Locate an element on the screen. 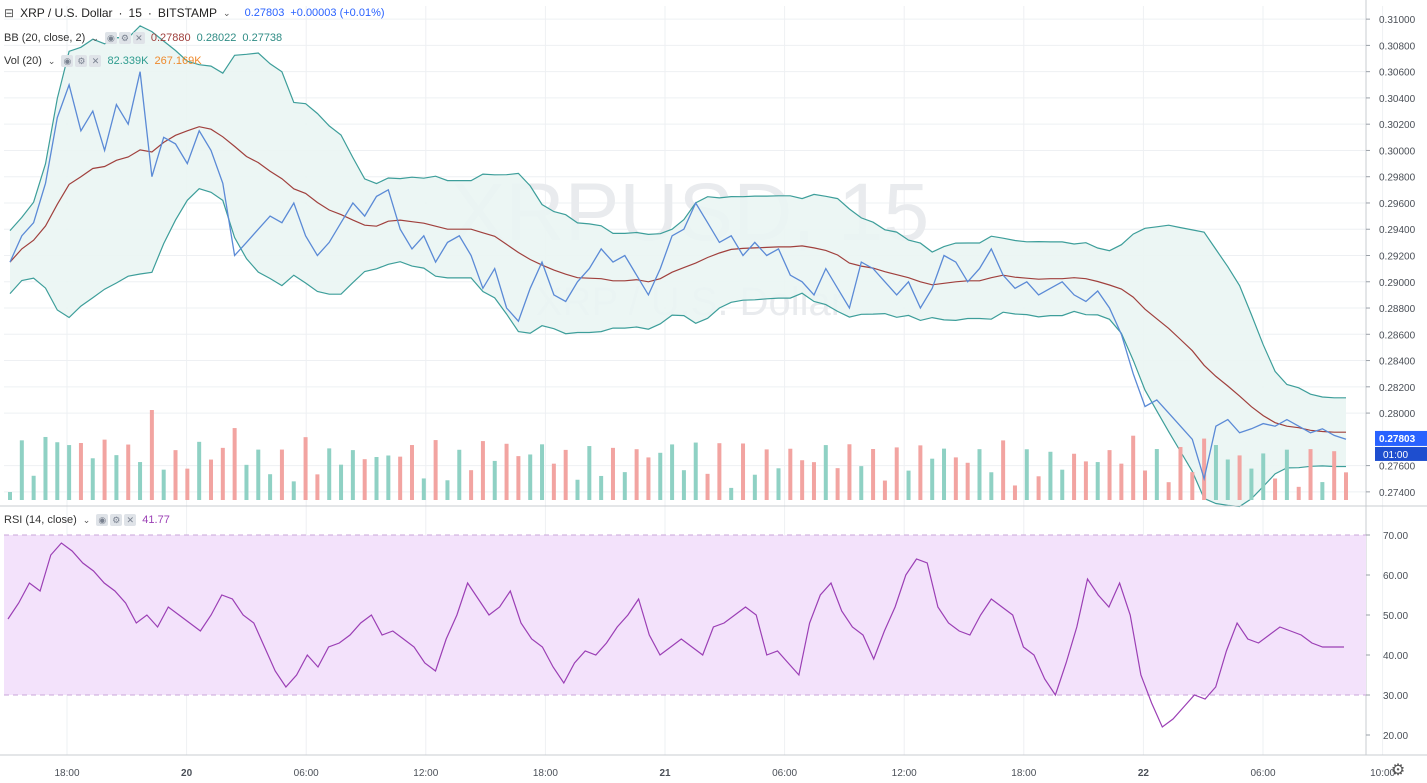 The width and height of the screenshot is (1427, 783). price-tick-label: 0.30400 is located at coordinates (1397, 99).